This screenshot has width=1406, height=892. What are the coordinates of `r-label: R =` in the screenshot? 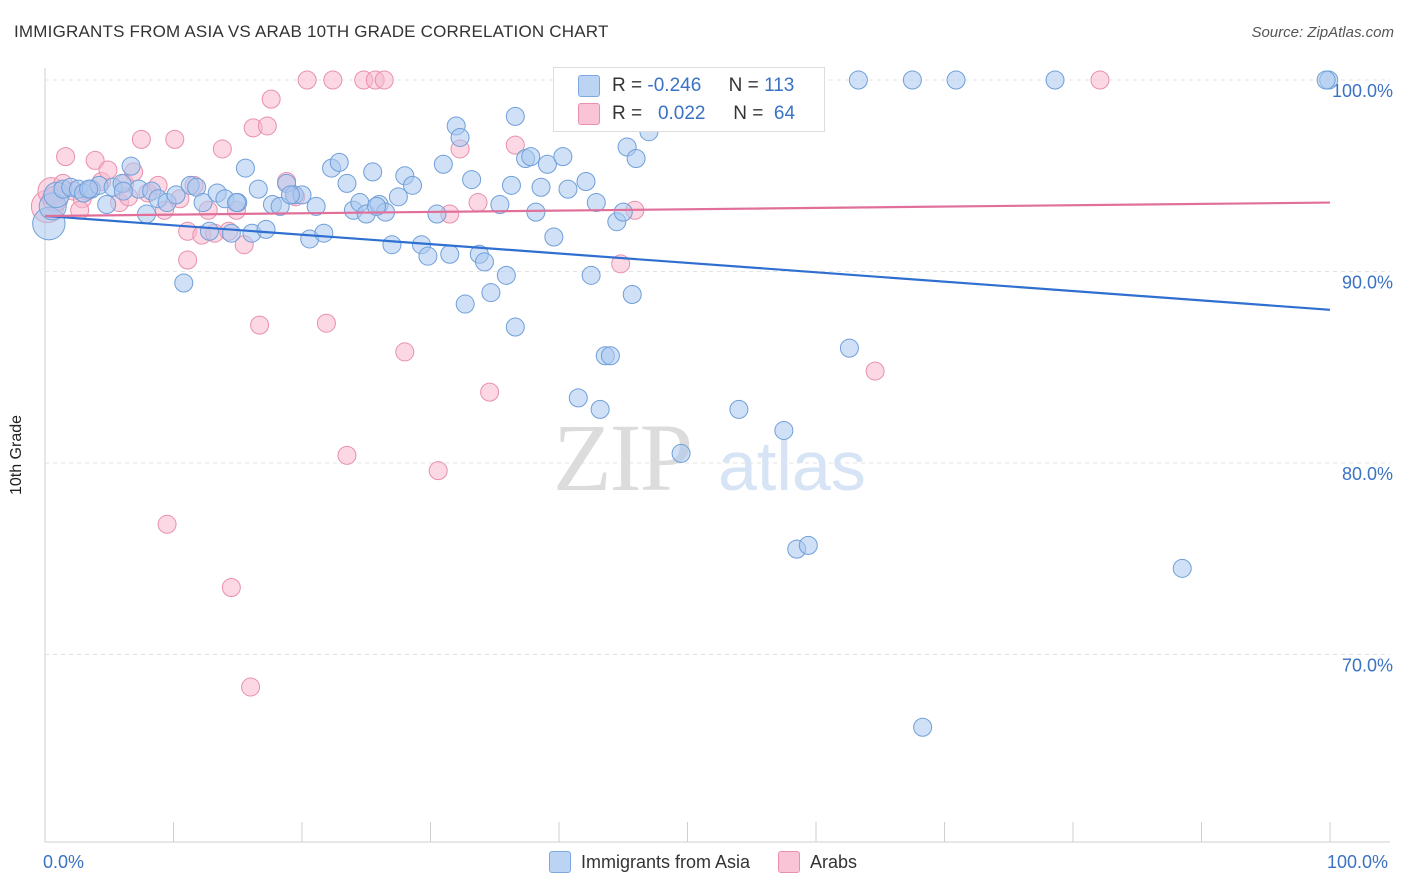 It's located at (627, 113).